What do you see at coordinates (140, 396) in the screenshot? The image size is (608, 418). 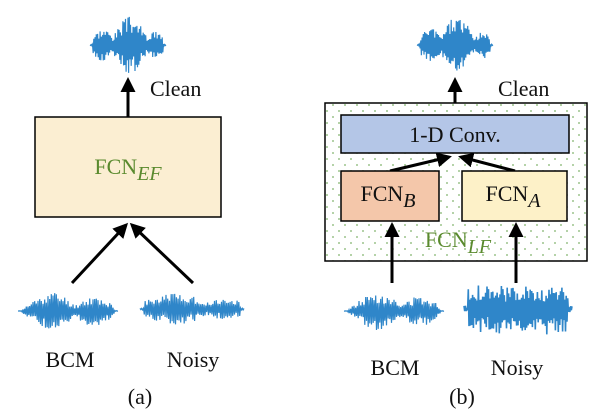 I see `caption-a: (a)` at bounding box center [140, 396].